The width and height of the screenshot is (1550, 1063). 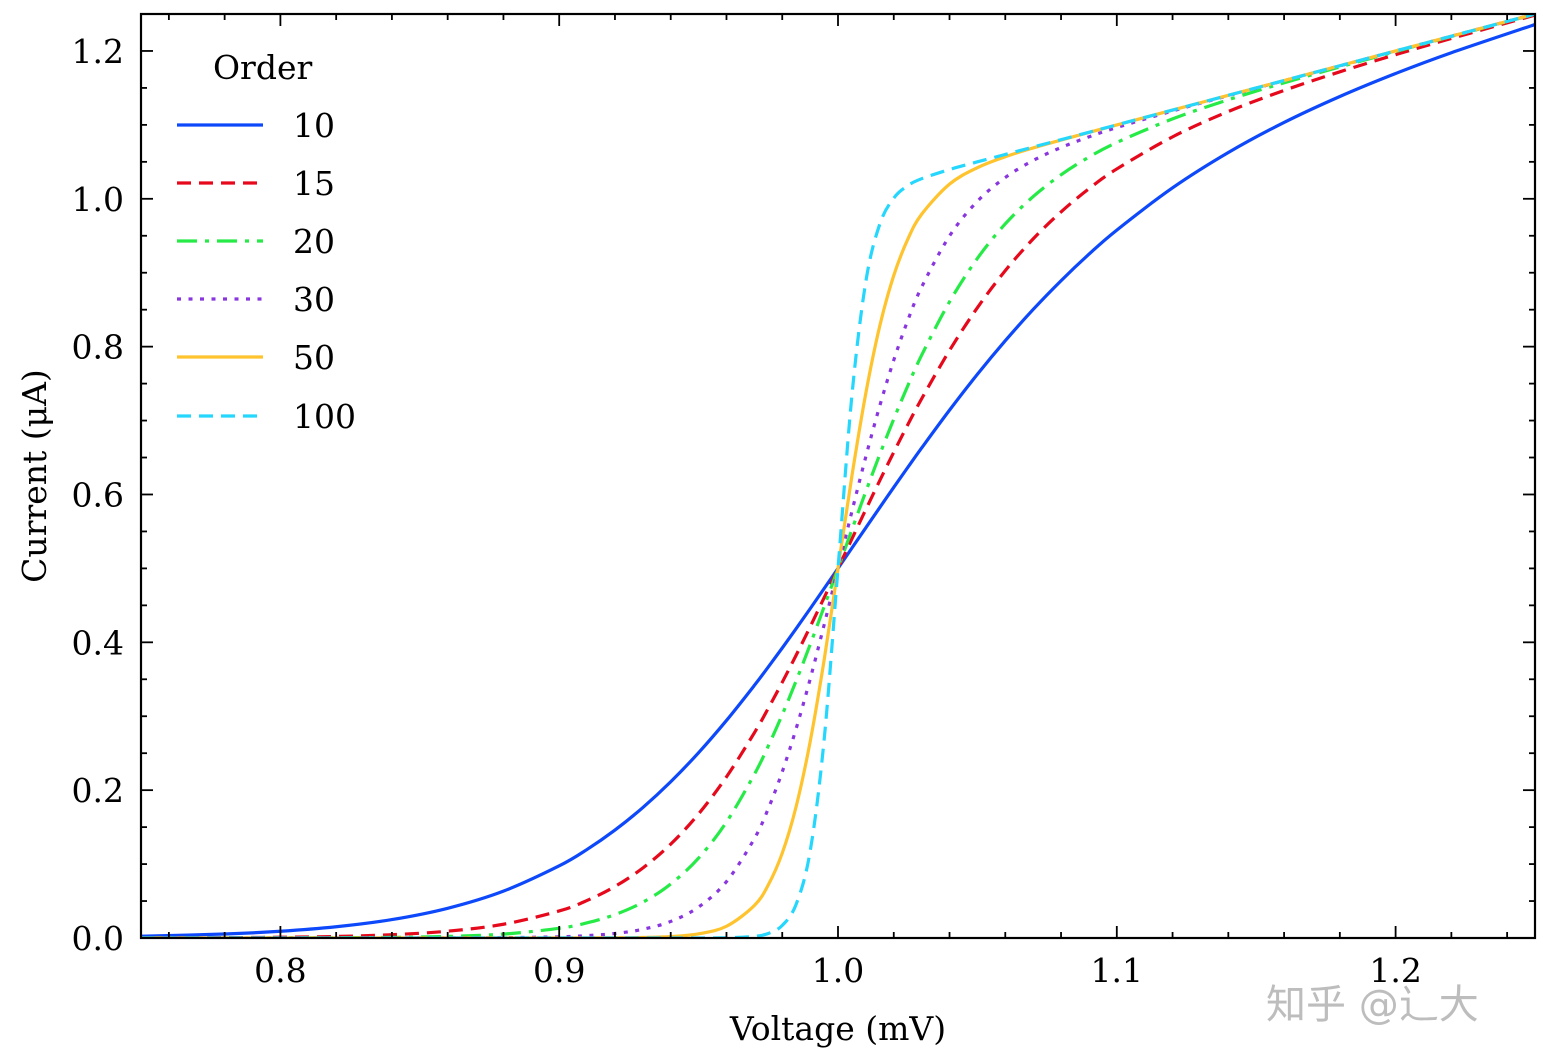 I want to click on legend-label: 15, so click(x=314, y=183).